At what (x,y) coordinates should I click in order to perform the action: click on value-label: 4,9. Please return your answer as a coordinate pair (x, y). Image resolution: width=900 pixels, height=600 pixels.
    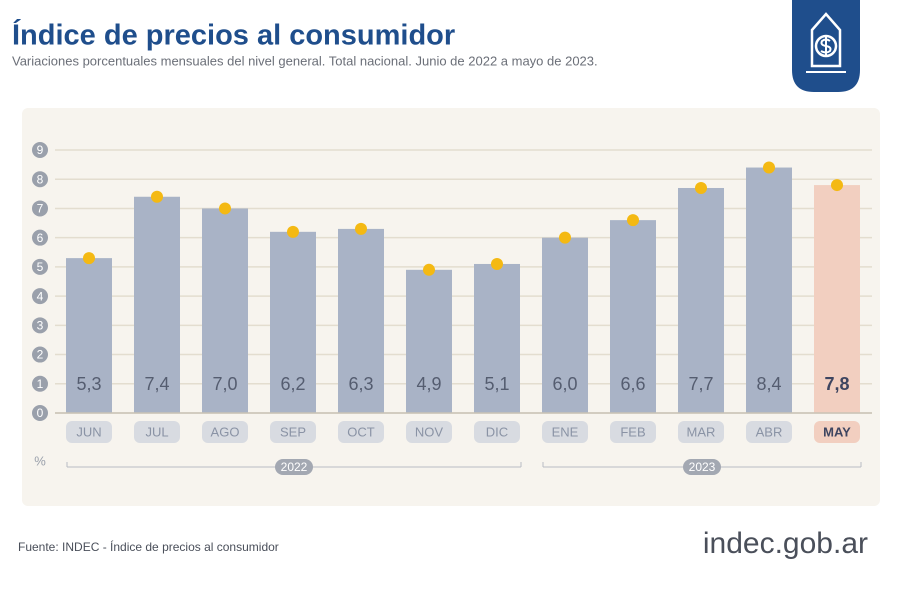
    Looking at the image, I should click on (428, 384).